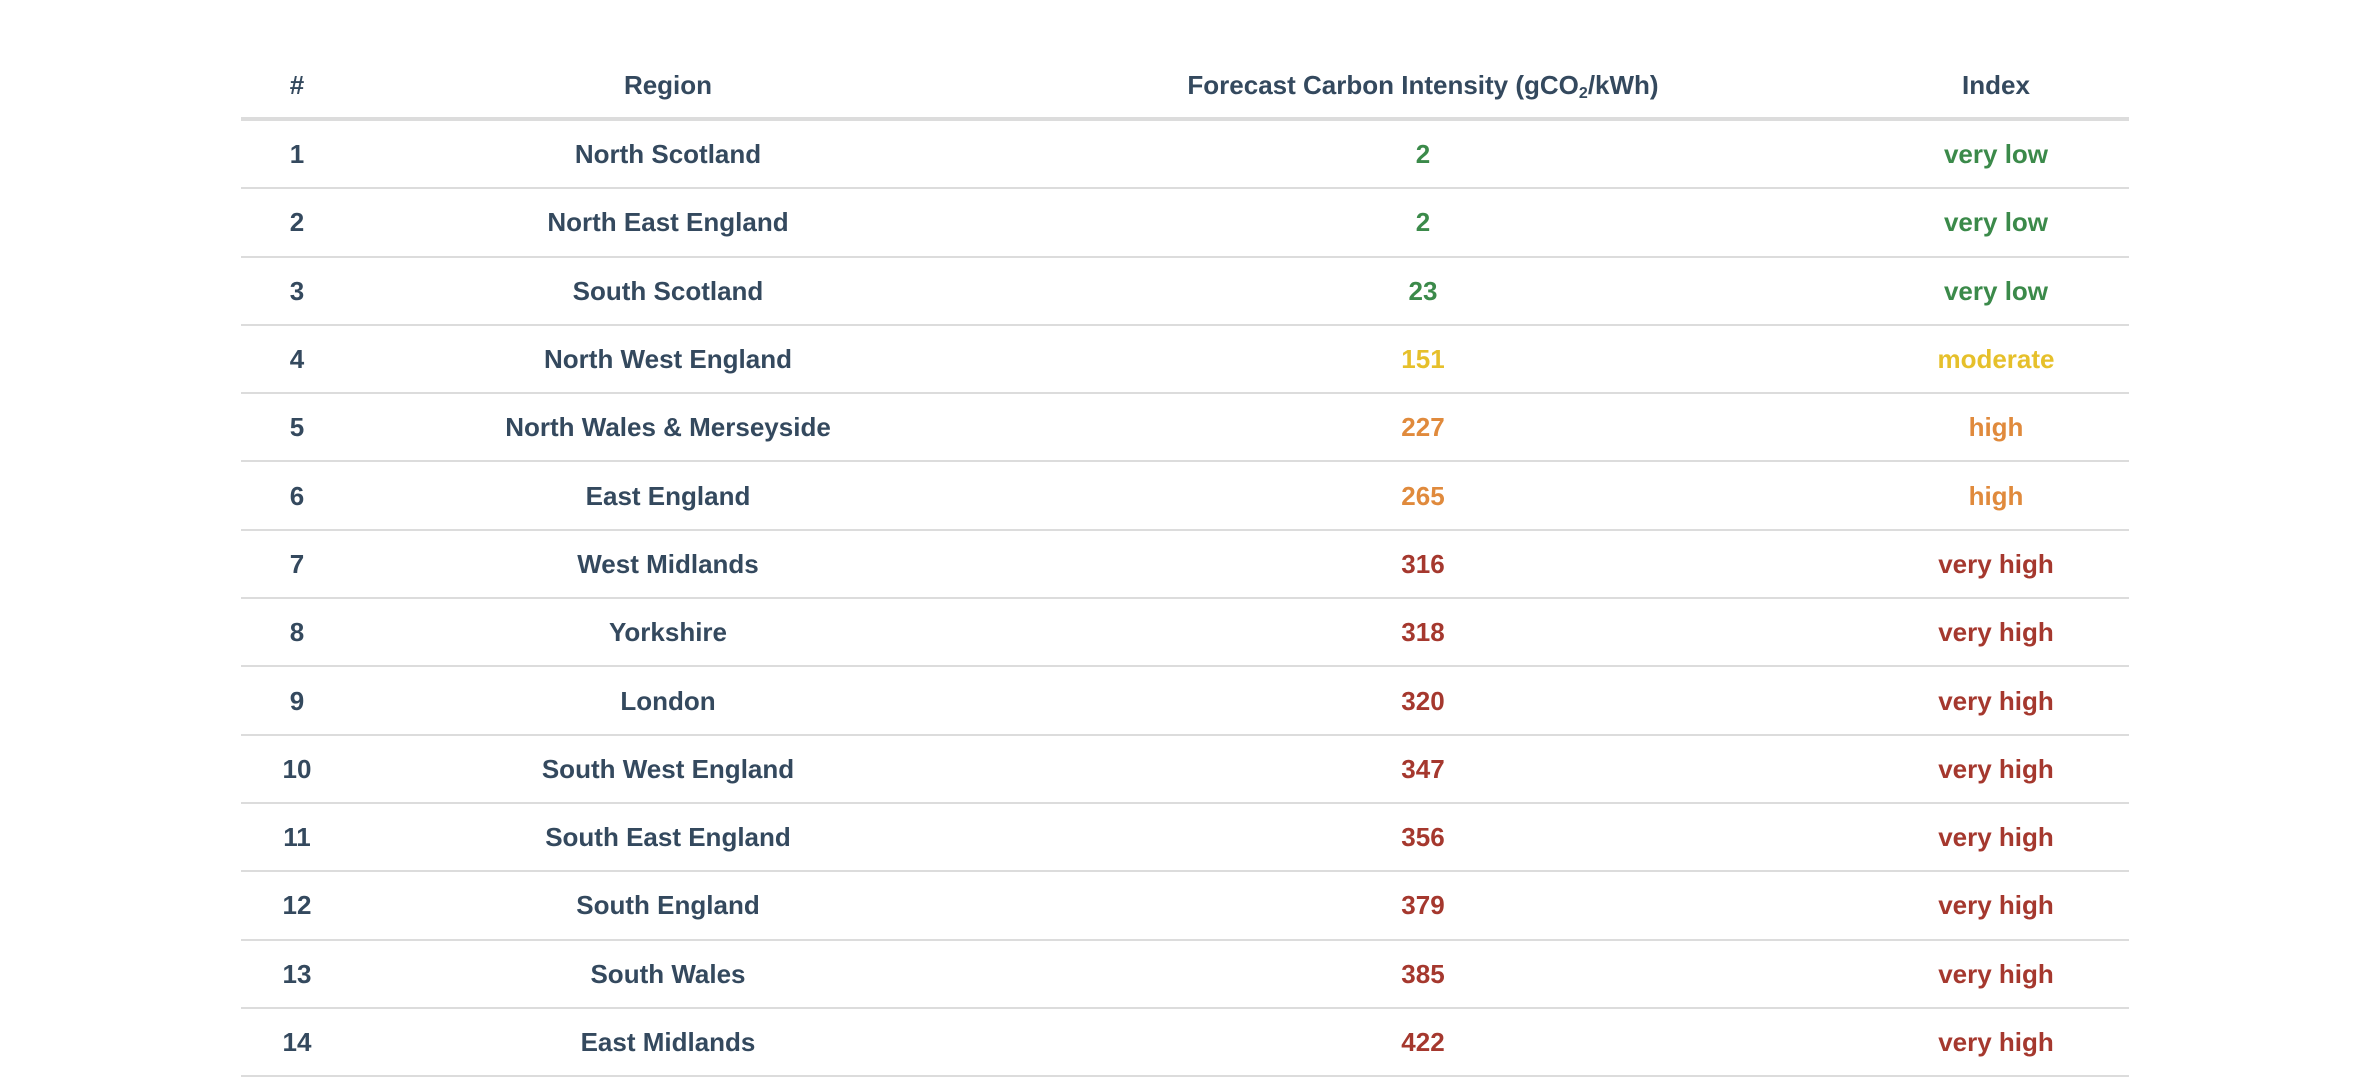 The width and height of the screenshot is (2360, 1092). Describe the element at coordinates (1583, 93) in the screenshot. I see `header-ci-subscript: 2` at that location.